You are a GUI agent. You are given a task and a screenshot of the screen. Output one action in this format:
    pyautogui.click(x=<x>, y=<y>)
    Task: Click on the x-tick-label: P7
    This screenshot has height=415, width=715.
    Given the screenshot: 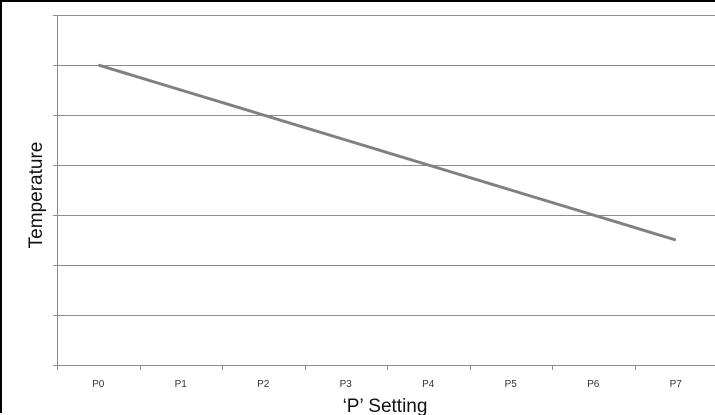 What is the action you would take?
    pyautogui.click(x=676, y=384)
    